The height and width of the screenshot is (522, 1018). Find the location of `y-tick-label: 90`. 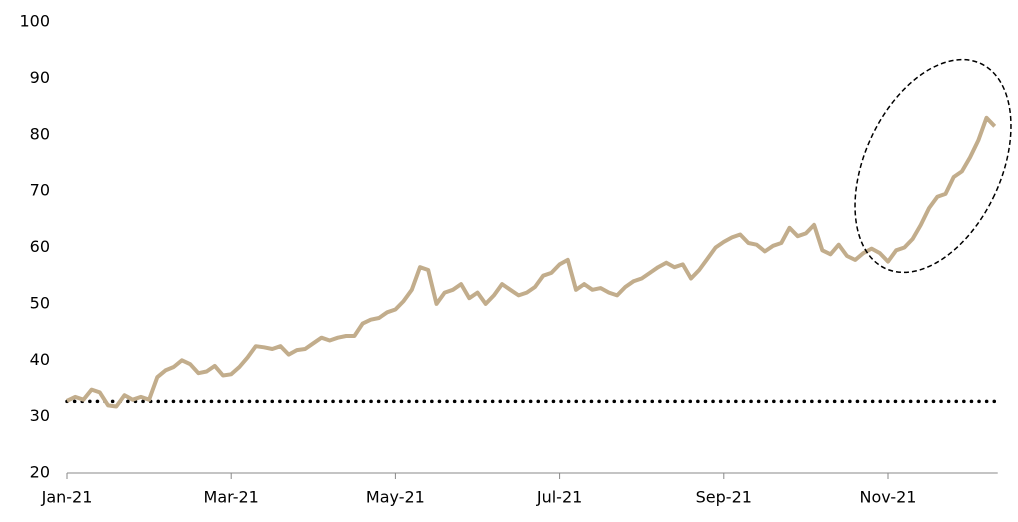

y-tick-label: 90 is located at coordinates (40, 77).